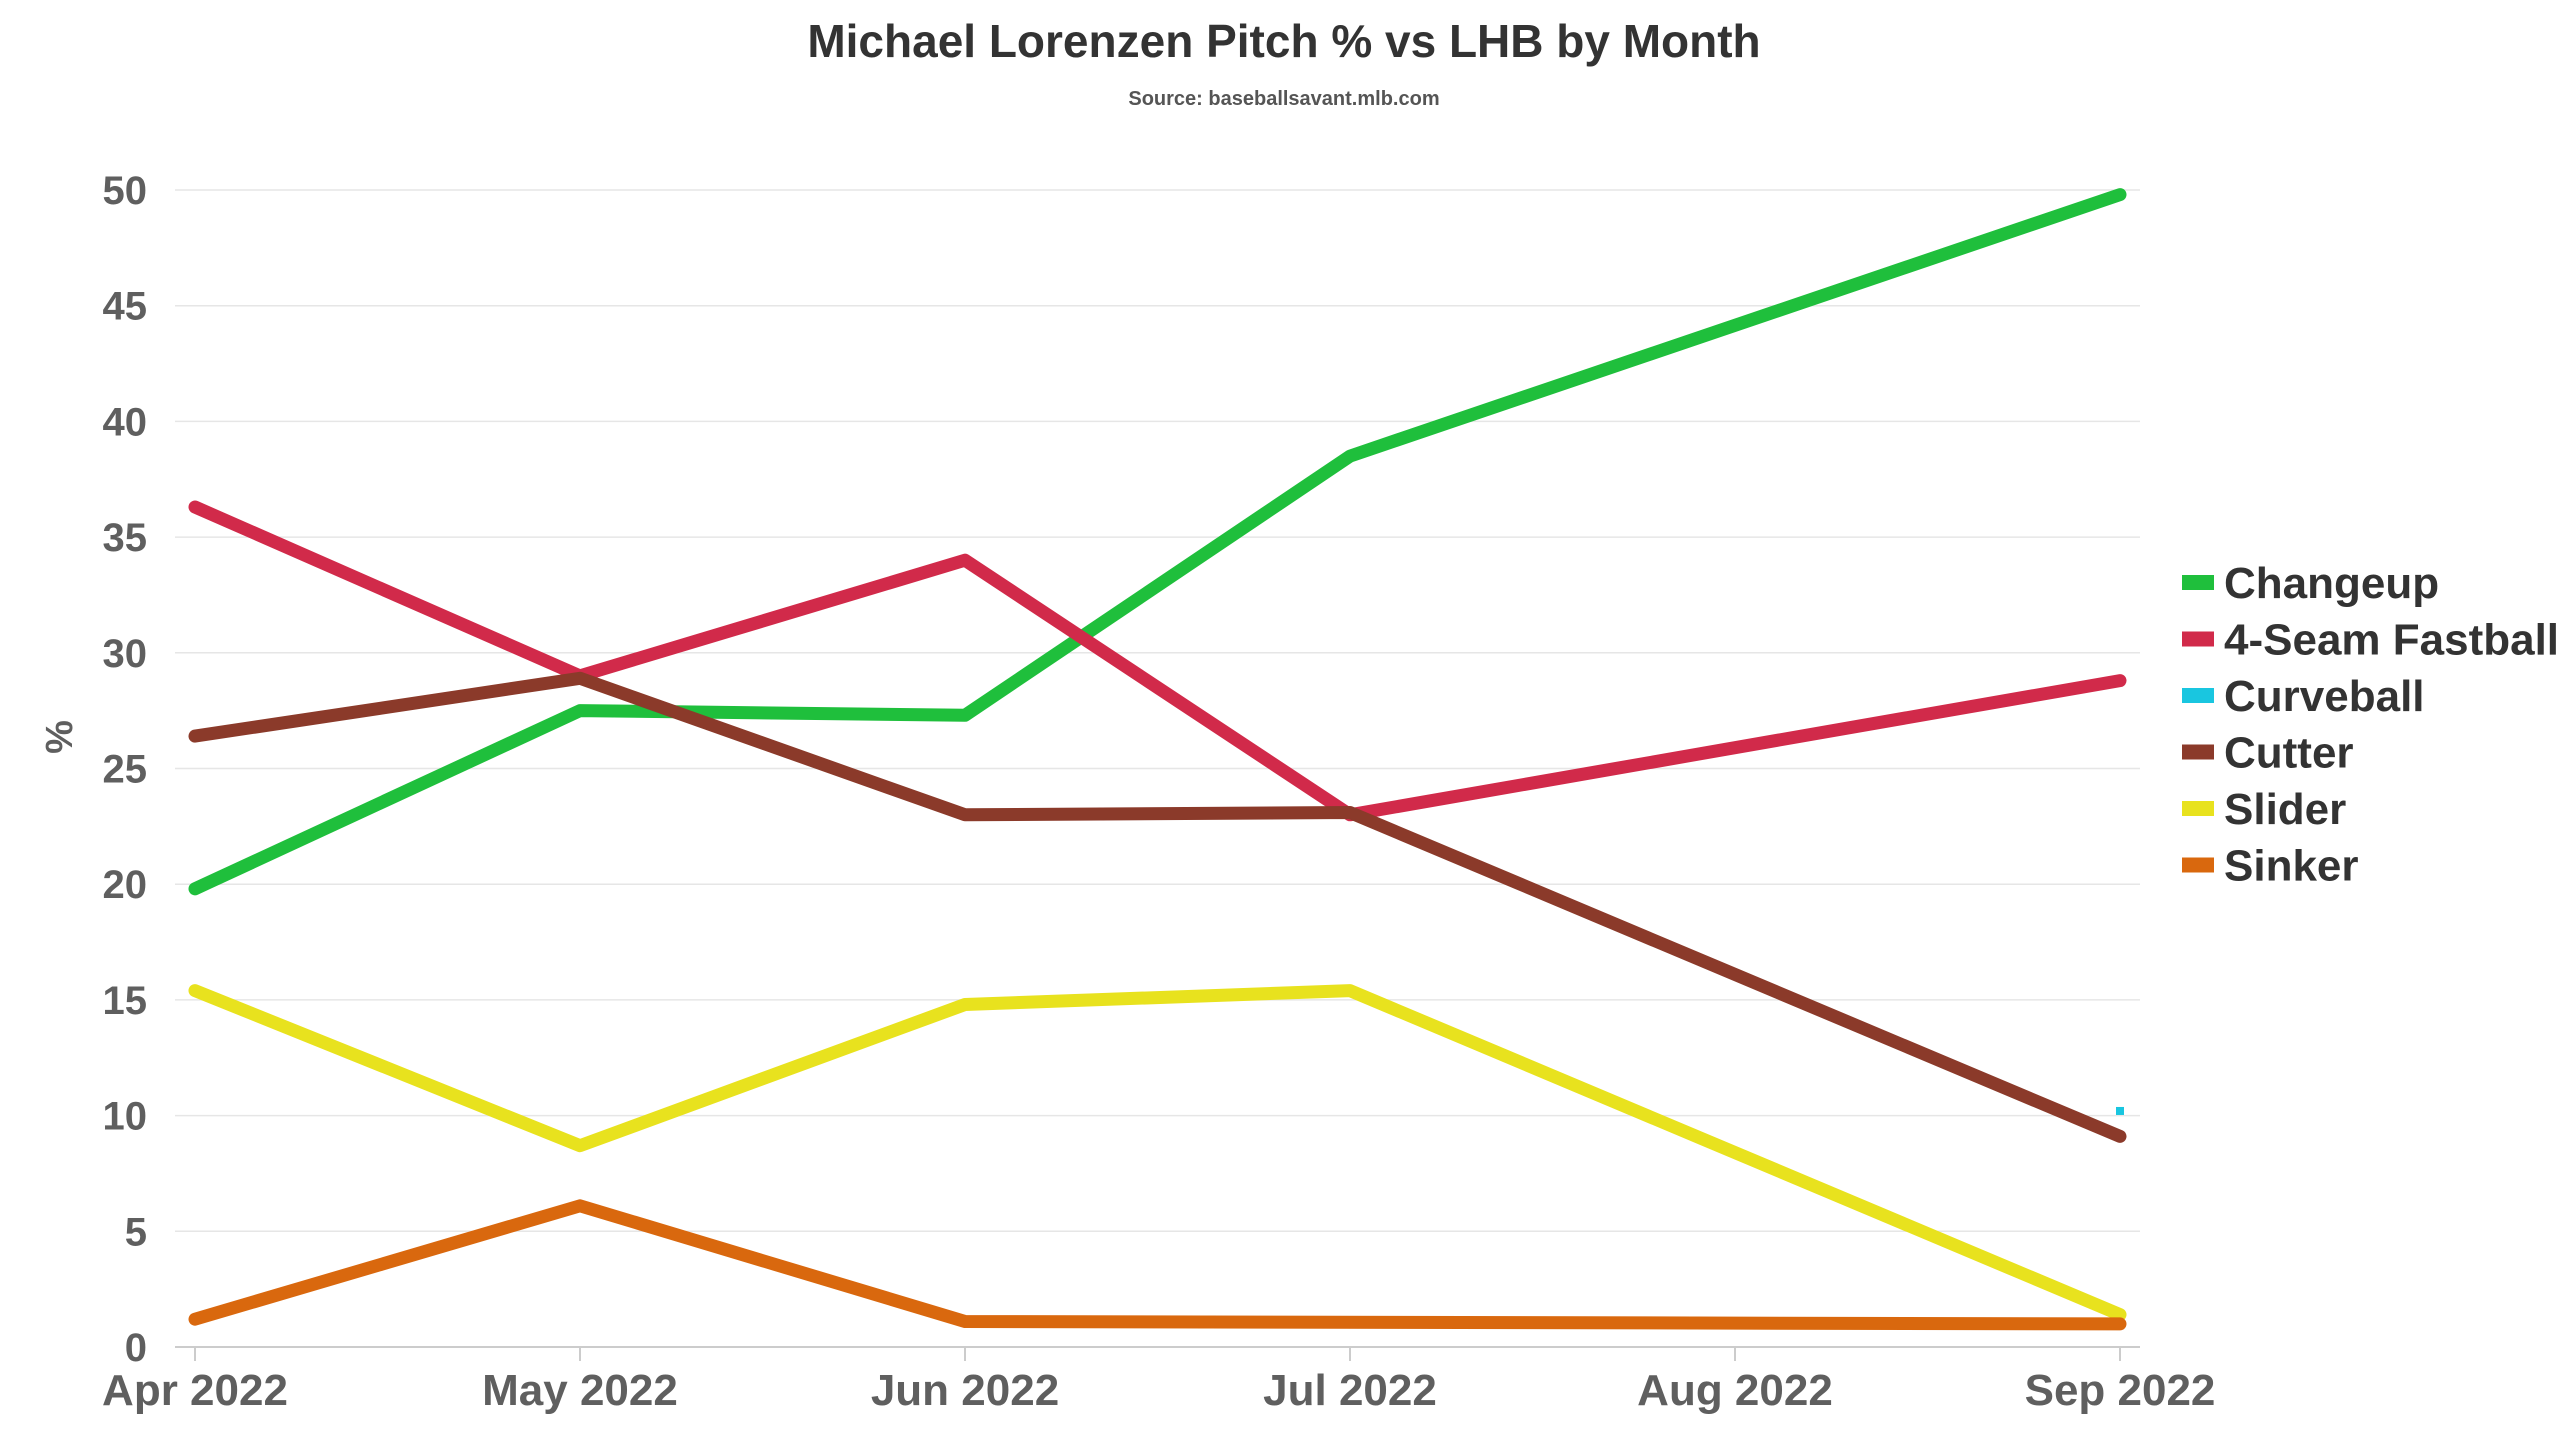 This screenshot has width=2560, height=1440. I want to click on x-tick-label: Apr 2022, so click(195, 1390).